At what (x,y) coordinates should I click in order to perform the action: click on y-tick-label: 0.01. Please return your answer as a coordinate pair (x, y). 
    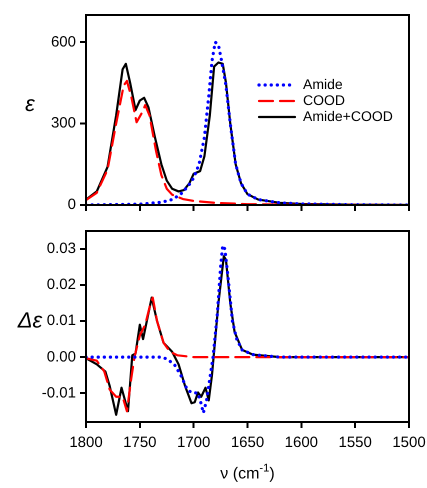
    Looking at the image, I should click on (61, 321).